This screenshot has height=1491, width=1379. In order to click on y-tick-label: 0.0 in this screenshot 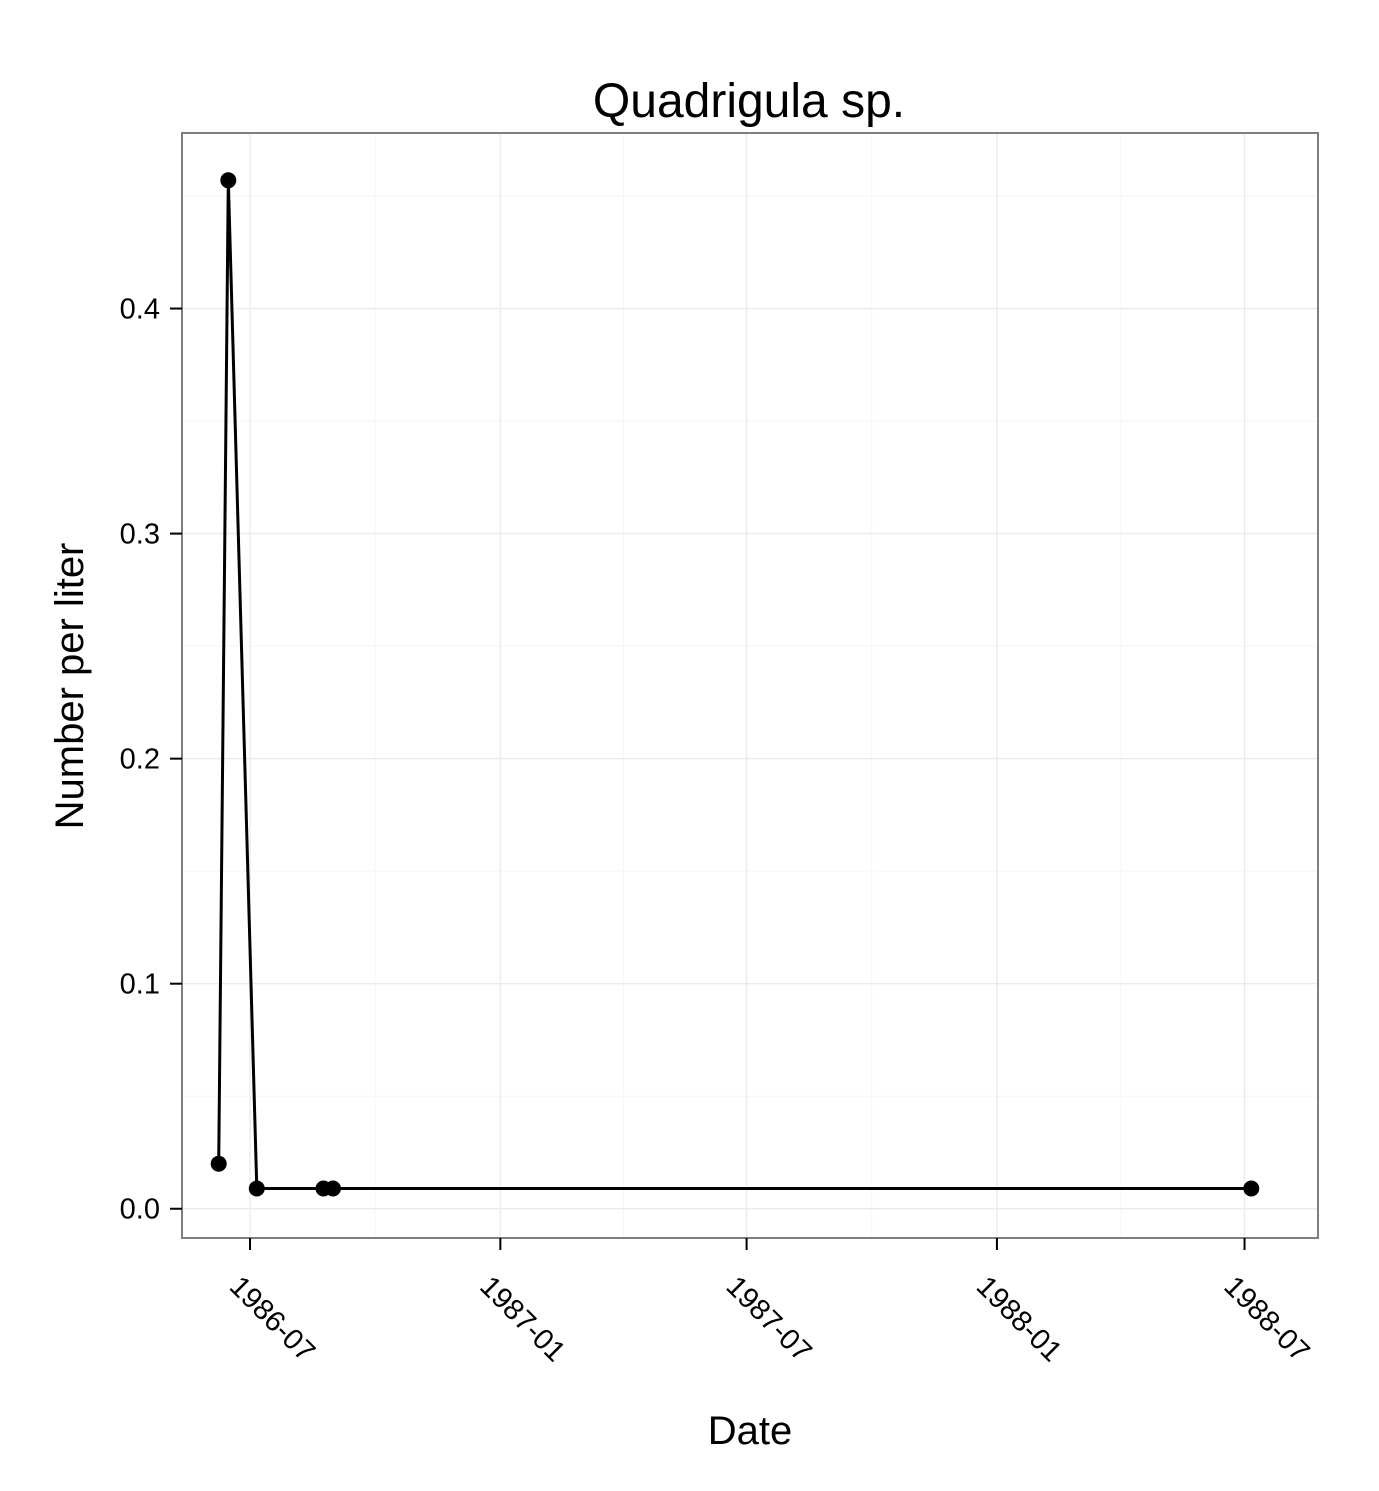, I will do `click(140, 1210)`.